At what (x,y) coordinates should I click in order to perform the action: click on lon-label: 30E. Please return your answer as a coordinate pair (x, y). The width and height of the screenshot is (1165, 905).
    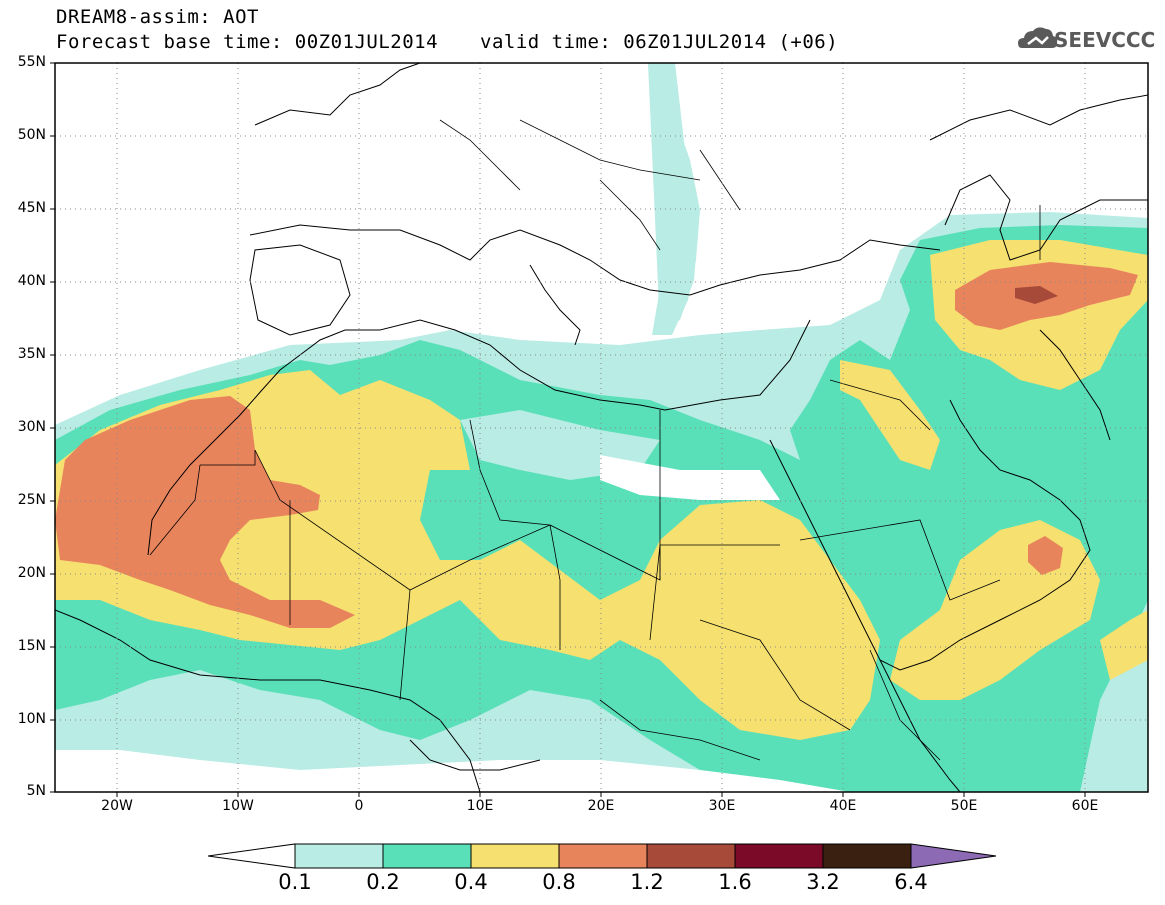
    Looking at the image, I should click on (722, 806).